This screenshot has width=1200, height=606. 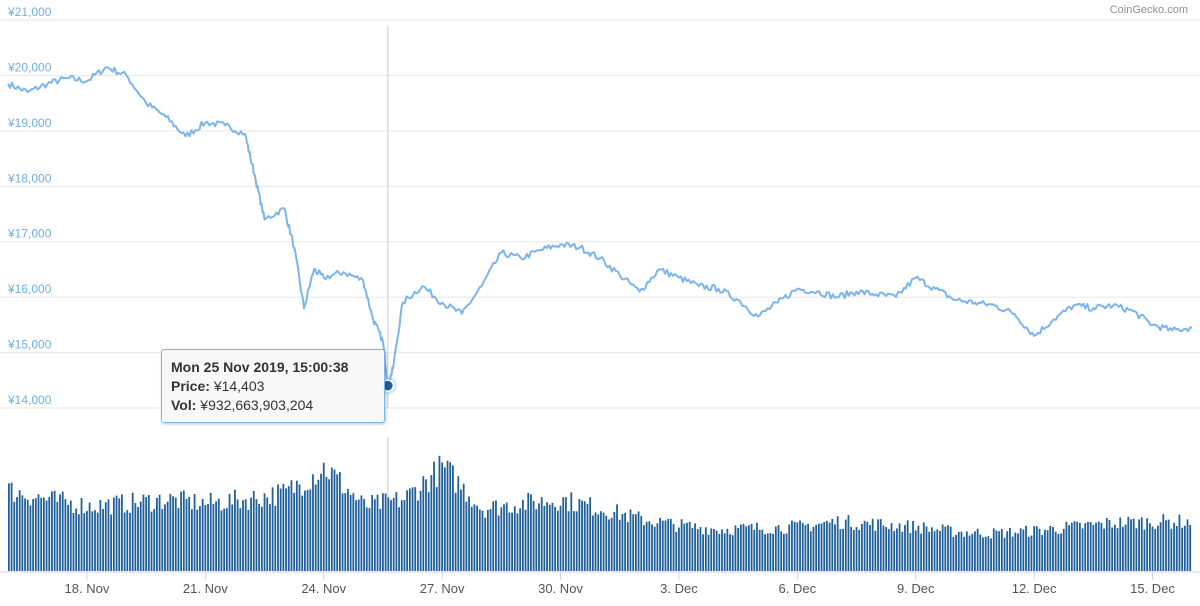 I want to click on tooltip-vol-row: Vol: ¥932,663,903,204, so click(x=273, y=405).